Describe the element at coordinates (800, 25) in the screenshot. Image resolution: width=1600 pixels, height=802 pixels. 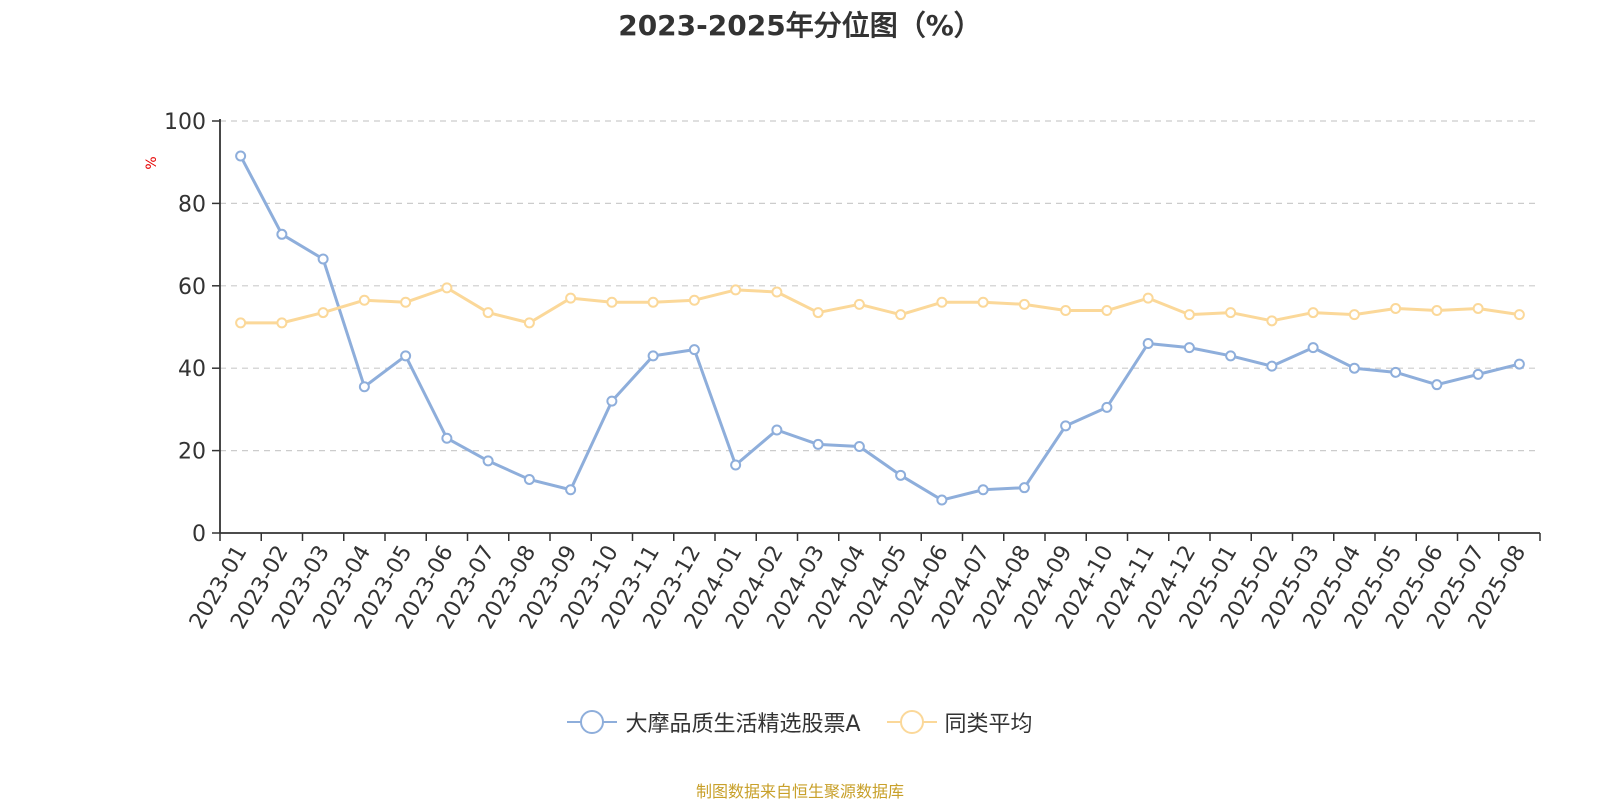
I see `chart-title: 2023-2025年分位图（%）` at that location.